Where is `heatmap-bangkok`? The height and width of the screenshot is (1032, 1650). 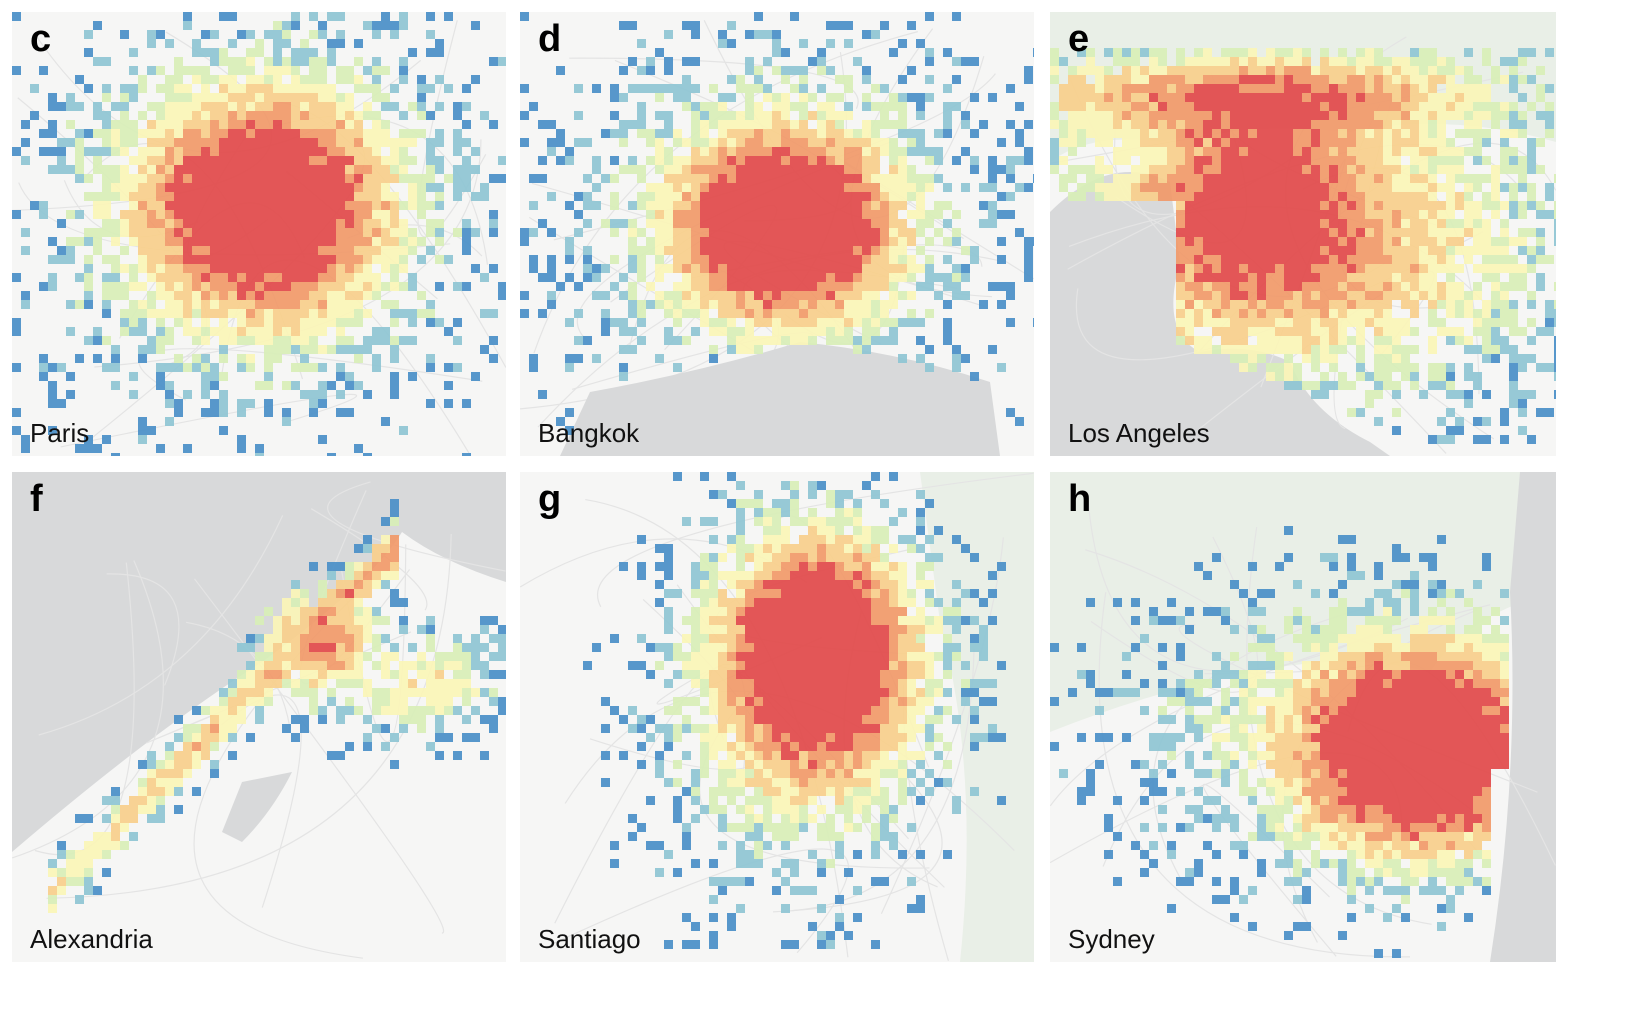
heatmap-bangkok is located at coordinates (777, 234).